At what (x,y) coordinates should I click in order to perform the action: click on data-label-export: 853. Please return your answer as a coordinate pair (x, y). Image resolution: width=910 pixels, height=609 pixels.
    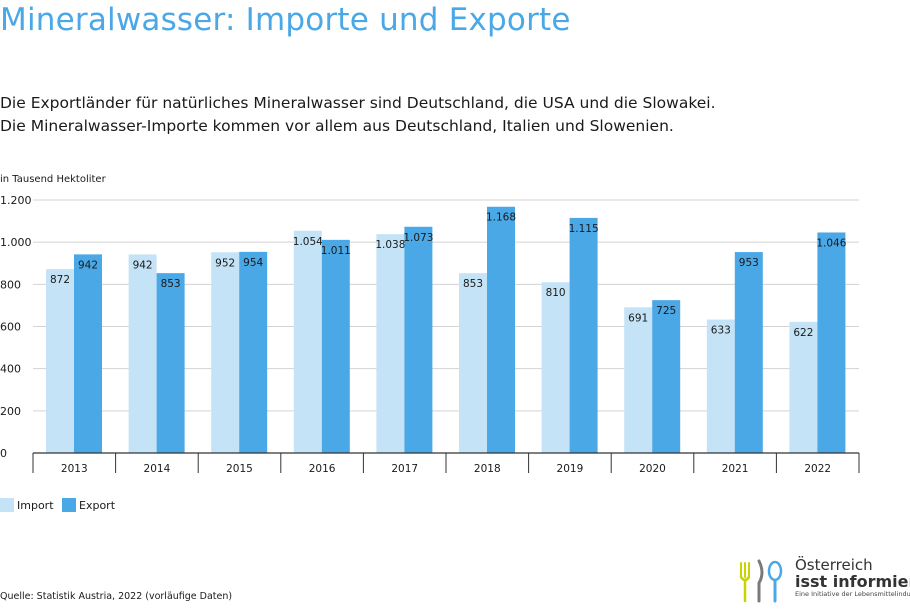
    Looking at the image, I should click on (171, 284).